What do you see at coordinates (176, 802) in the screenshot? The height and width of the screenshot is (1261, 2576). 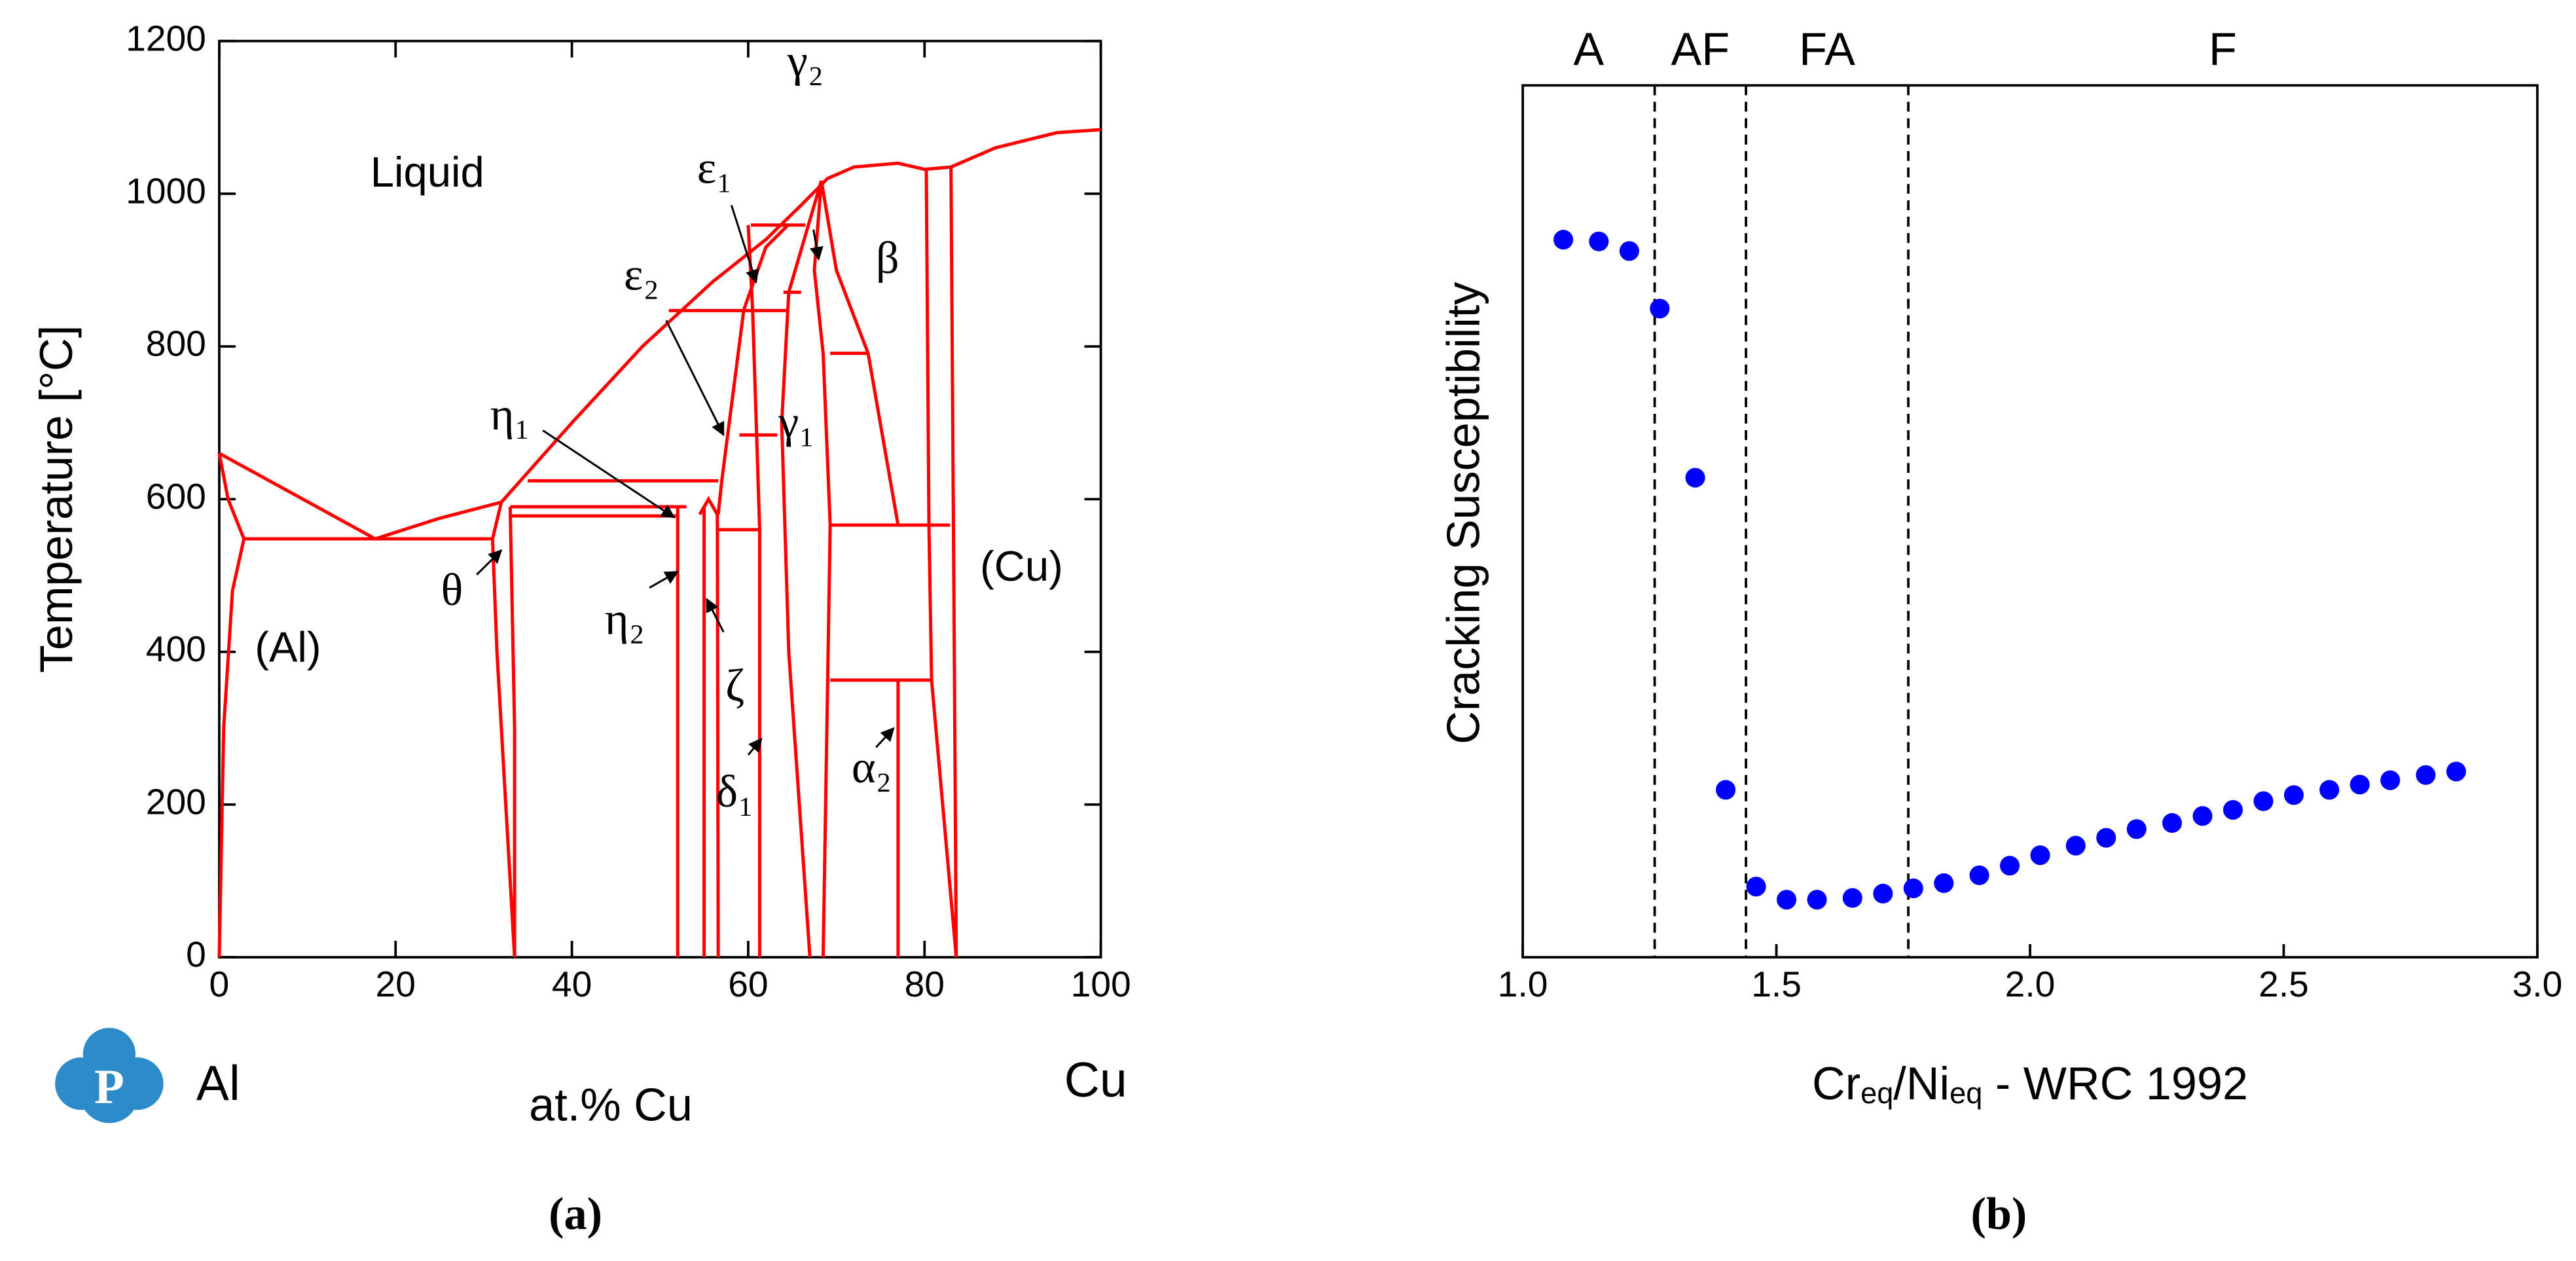 I see `y-tick-label: 200` at bounding box center [176, 802].